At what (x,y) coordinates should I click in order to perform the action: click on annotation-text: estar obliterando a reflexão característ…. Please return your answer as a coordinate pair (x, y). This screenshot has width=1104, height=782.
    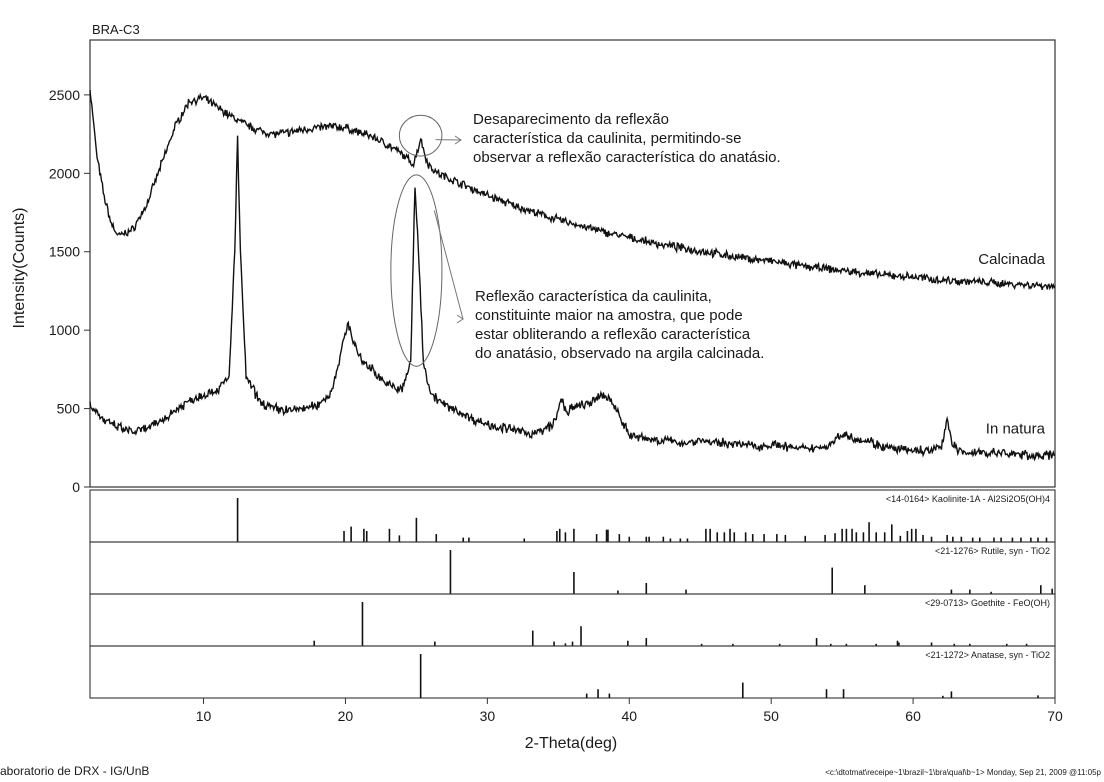
    Looking at the image, I should click on (613, 334).